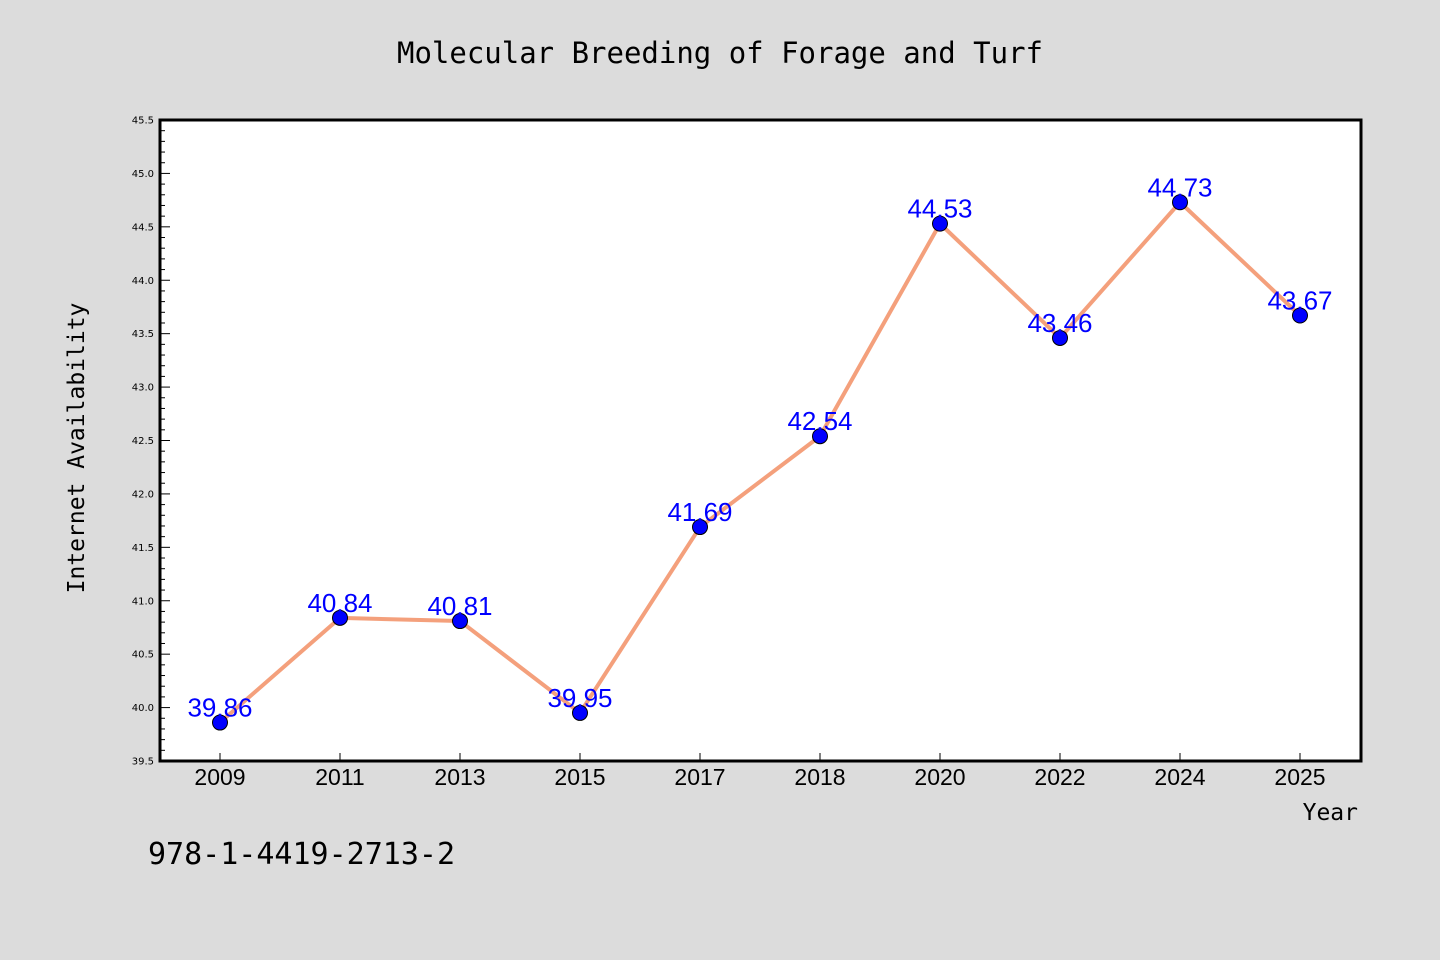  Describe the element at coordinates (699, 777) in the screenshot. I see `x-tick-label: 2017` at that location.